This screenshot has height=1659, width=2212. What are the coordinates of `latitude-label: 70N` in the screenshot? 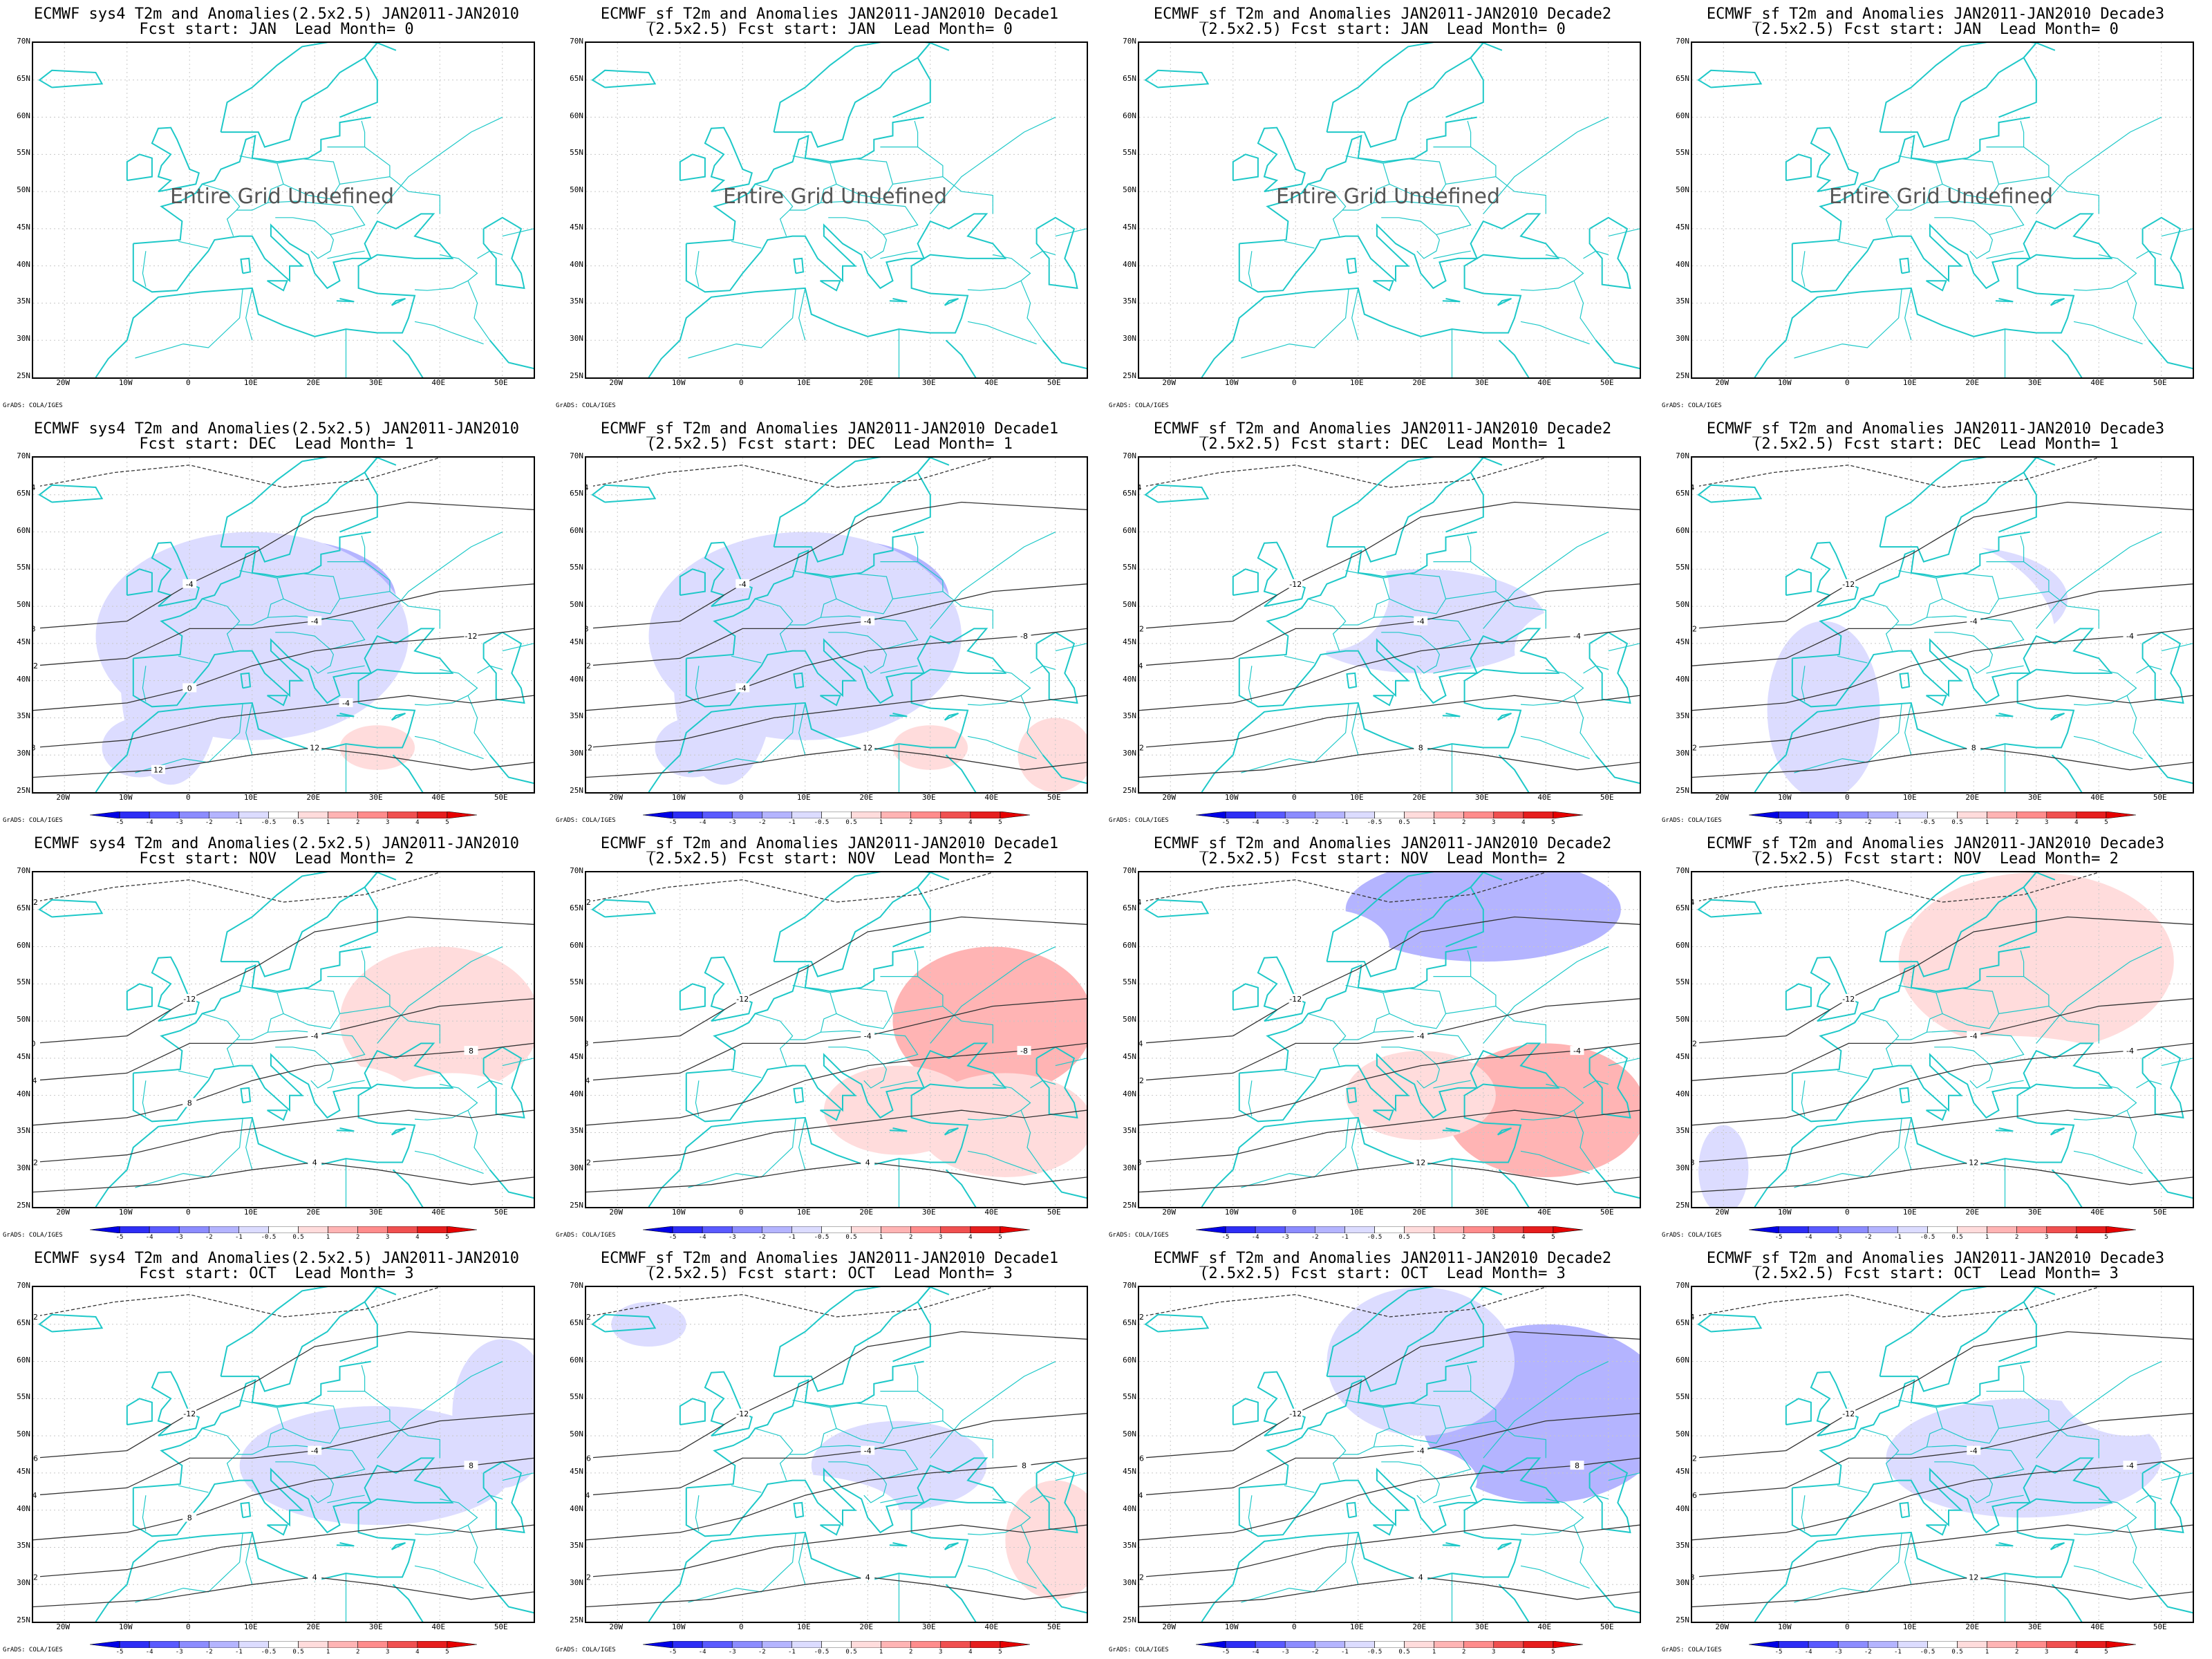 It's located at (576, 41).